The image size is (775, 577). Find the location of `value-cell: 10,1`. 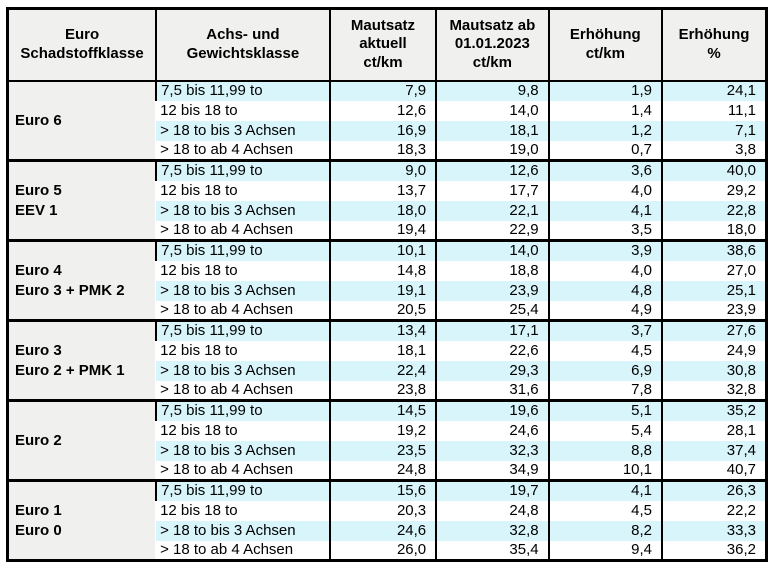

value-cell: 10,1 is located at coordinates (605, 470).